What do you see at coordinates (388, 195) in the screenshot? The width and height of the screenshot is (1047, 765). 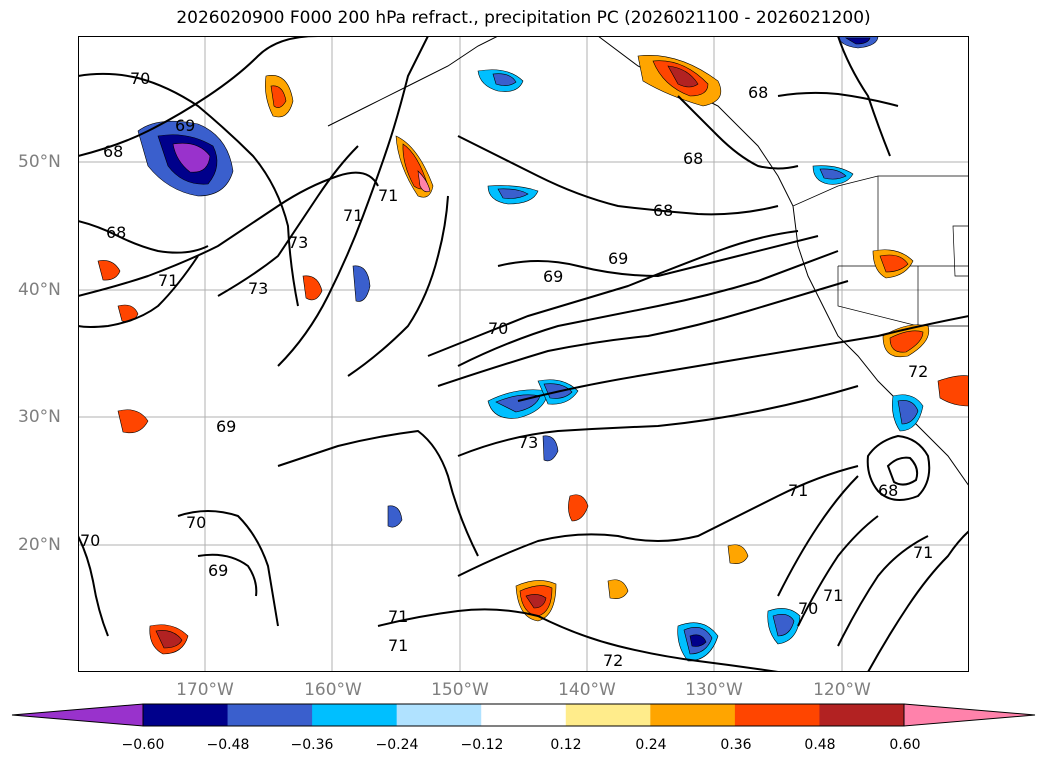 I see `contour-label-9: 71` at bounding box center [388, 195].